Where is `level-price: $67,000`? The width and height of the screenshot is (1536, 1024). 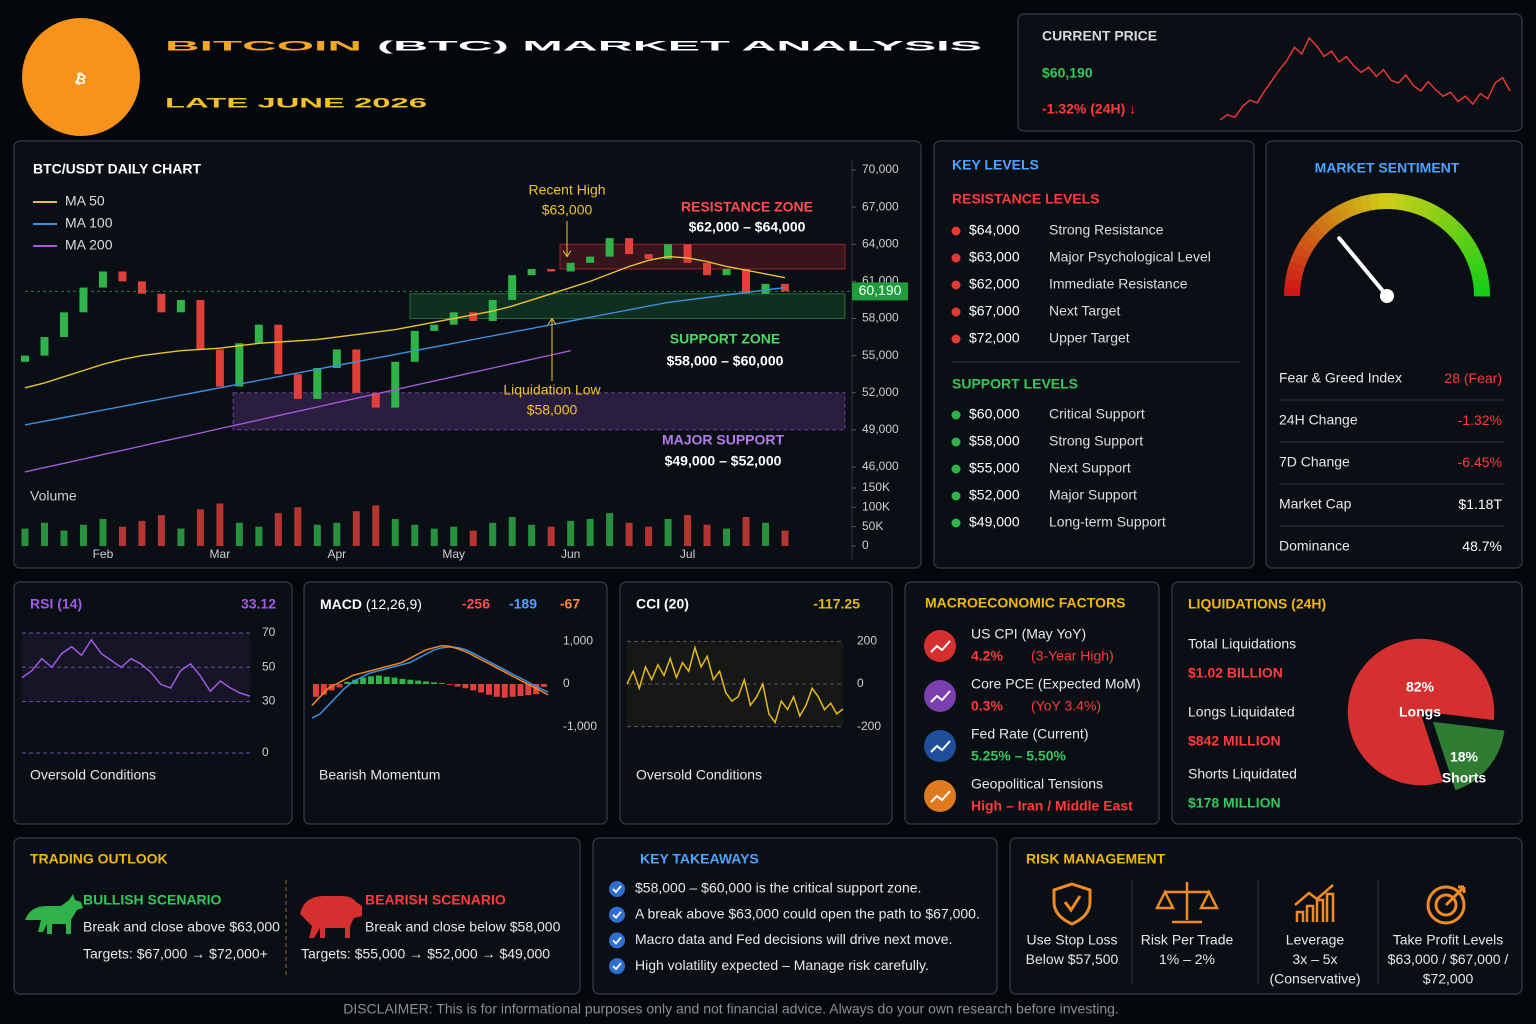
level-price: $67,000 is located at coordinates (994, 311).